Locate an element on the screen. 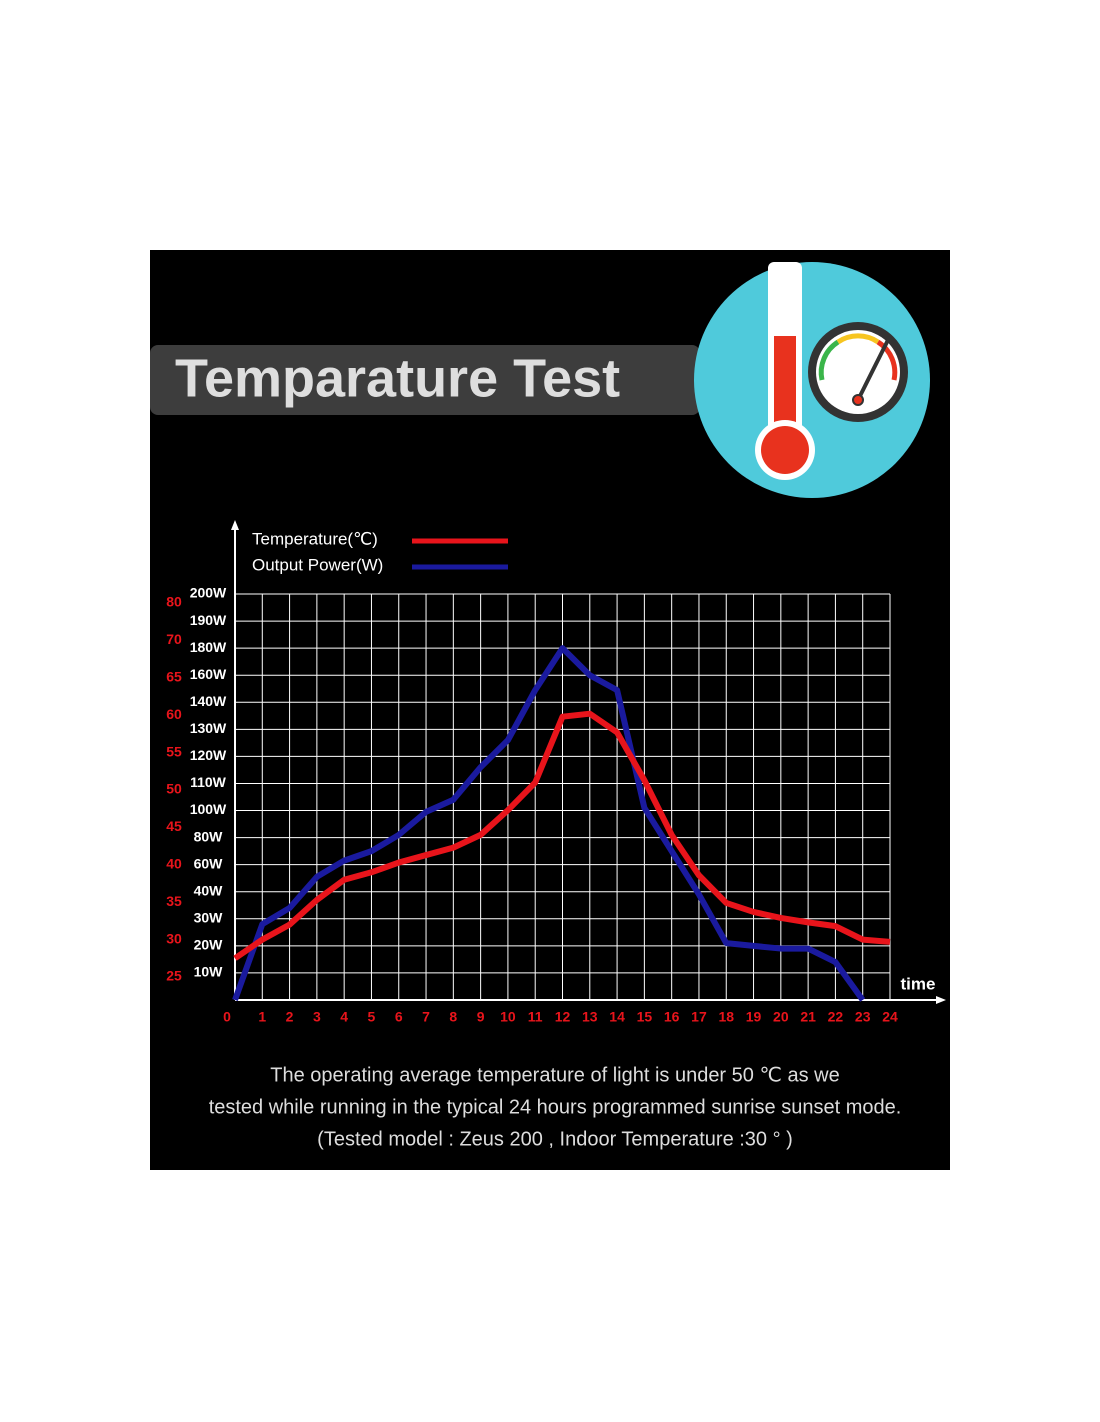 This screenshot has width=1100, height=1422. x-tick-label: 6 is located at coordinates (399, 1017).